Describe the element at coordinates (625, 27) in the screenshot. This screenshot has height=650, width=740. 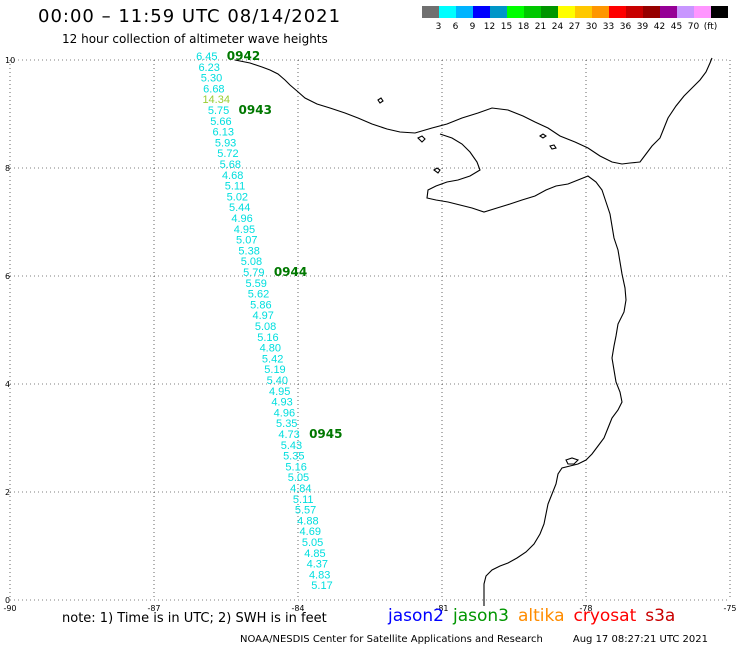
I see `legend-label: 36` at that location.